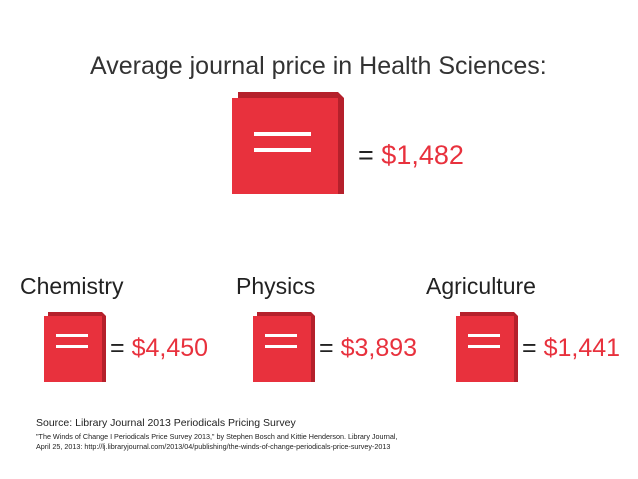 This screenshot has width=638, height=479. What do you see at coordinates (481, 286) in the screenshot?
I see `category-title-agriculture: Agriculture` at bounding box center [481, 286].